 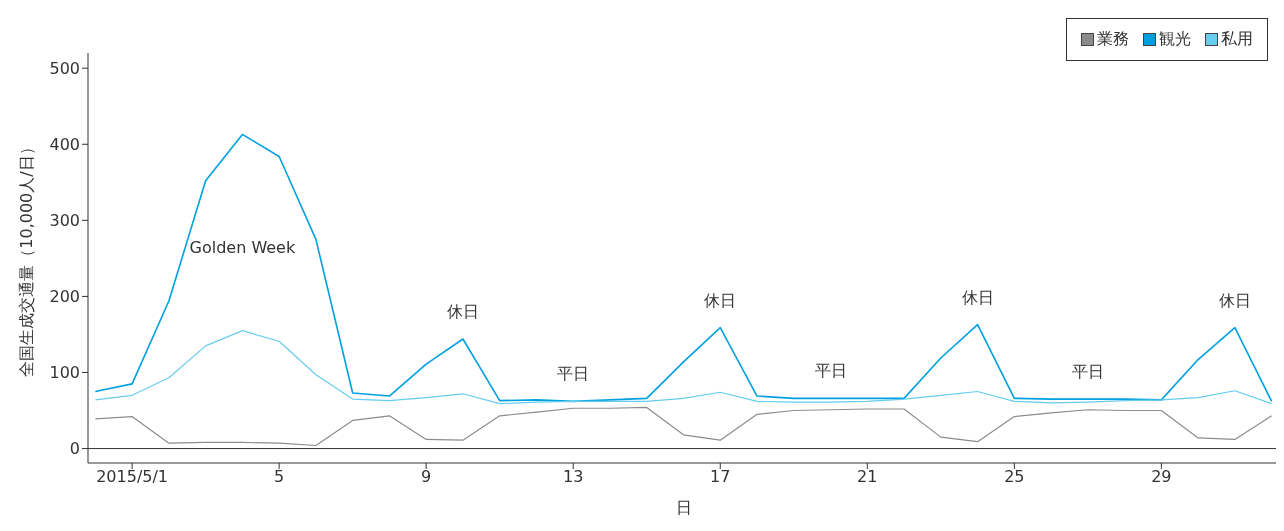 What do you see at coordinates (279, 477) in the screenshot?
I see `x-tick-label: 5` at bounding box center [279, 477].